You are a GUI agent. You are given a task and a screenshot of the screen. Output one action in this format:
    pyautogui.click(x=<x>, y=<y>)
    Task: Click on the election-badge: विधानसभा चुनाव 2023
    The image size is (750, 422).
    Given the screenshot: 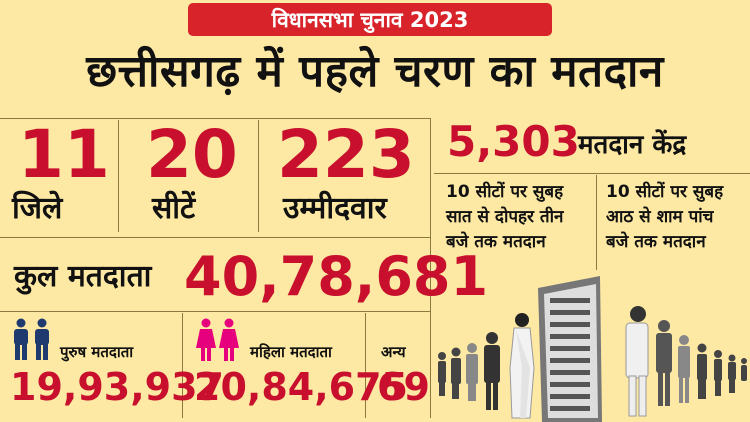 What is the action you would take?
    pyautogui.click(x=370, y=19)
    